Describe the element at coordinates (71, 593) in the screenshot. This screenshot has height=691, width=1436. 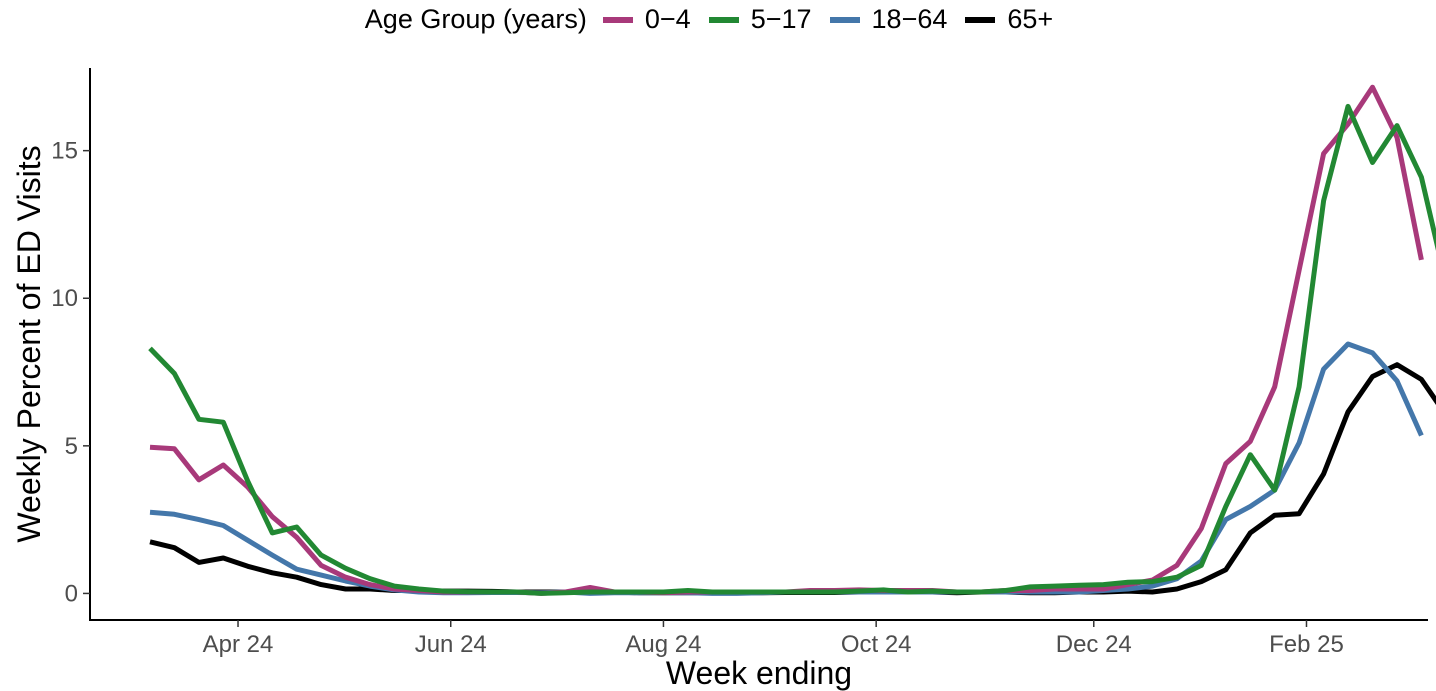
I see `y-tick-label: 0` at that location.